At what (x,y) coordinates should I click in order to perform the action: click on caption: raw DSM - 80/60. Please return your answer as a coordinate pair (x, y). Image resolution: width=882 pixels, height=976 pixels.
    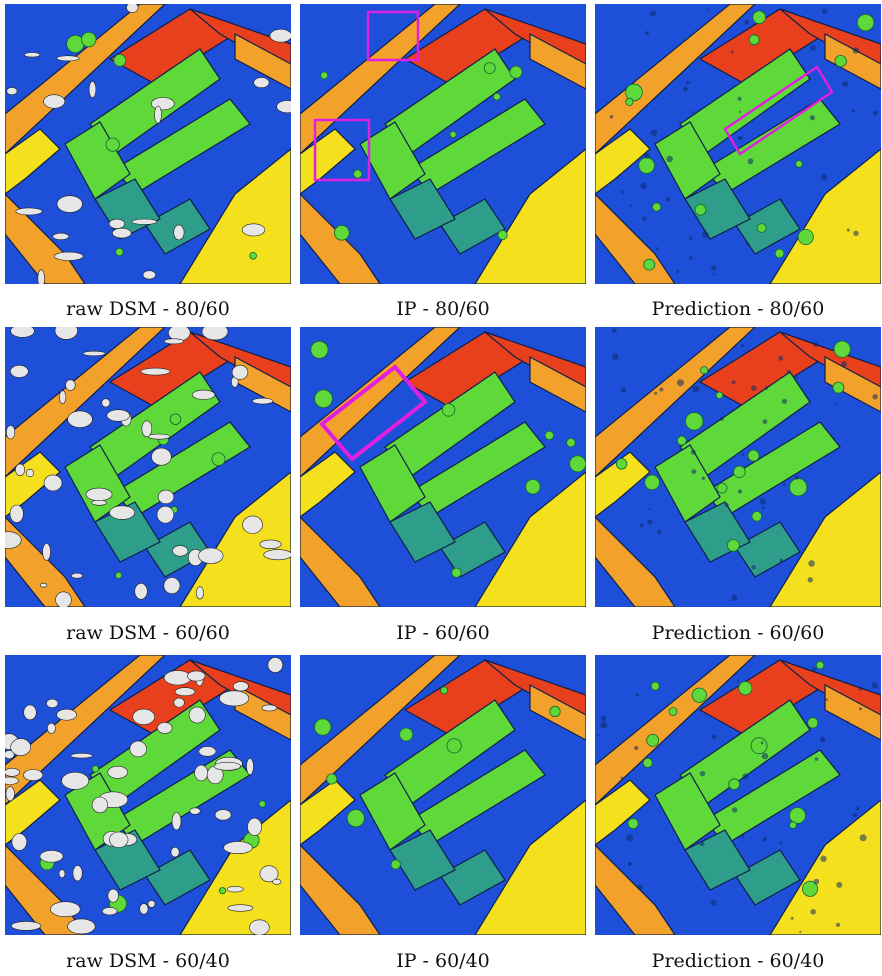
    Looking at the image, I should click on (148, 309).